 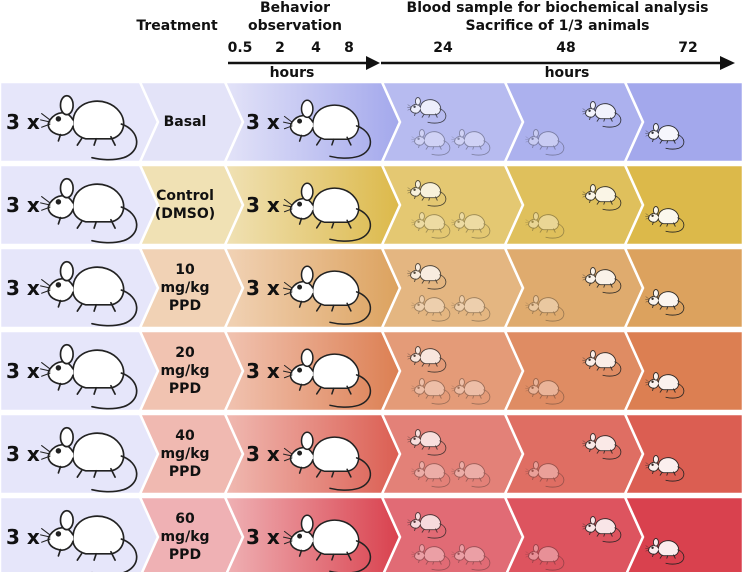 I want to click on treatment-label: Basal, so click(x=185, y=122).